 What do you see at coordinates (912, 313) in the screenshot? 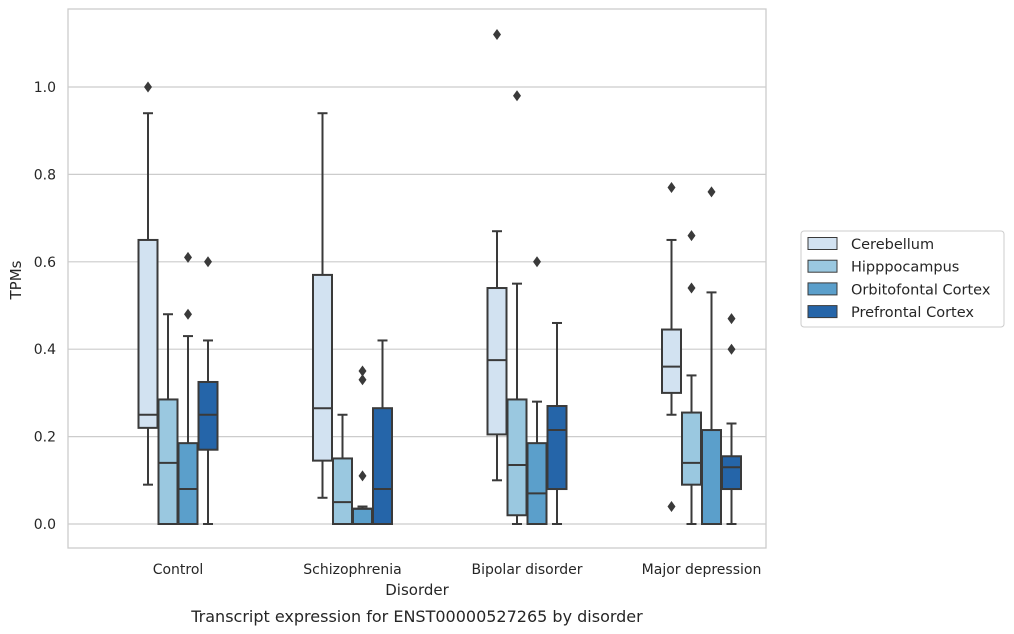
I see `legend-label: Prefrontal Cortex` at bounding box center [912, 313].